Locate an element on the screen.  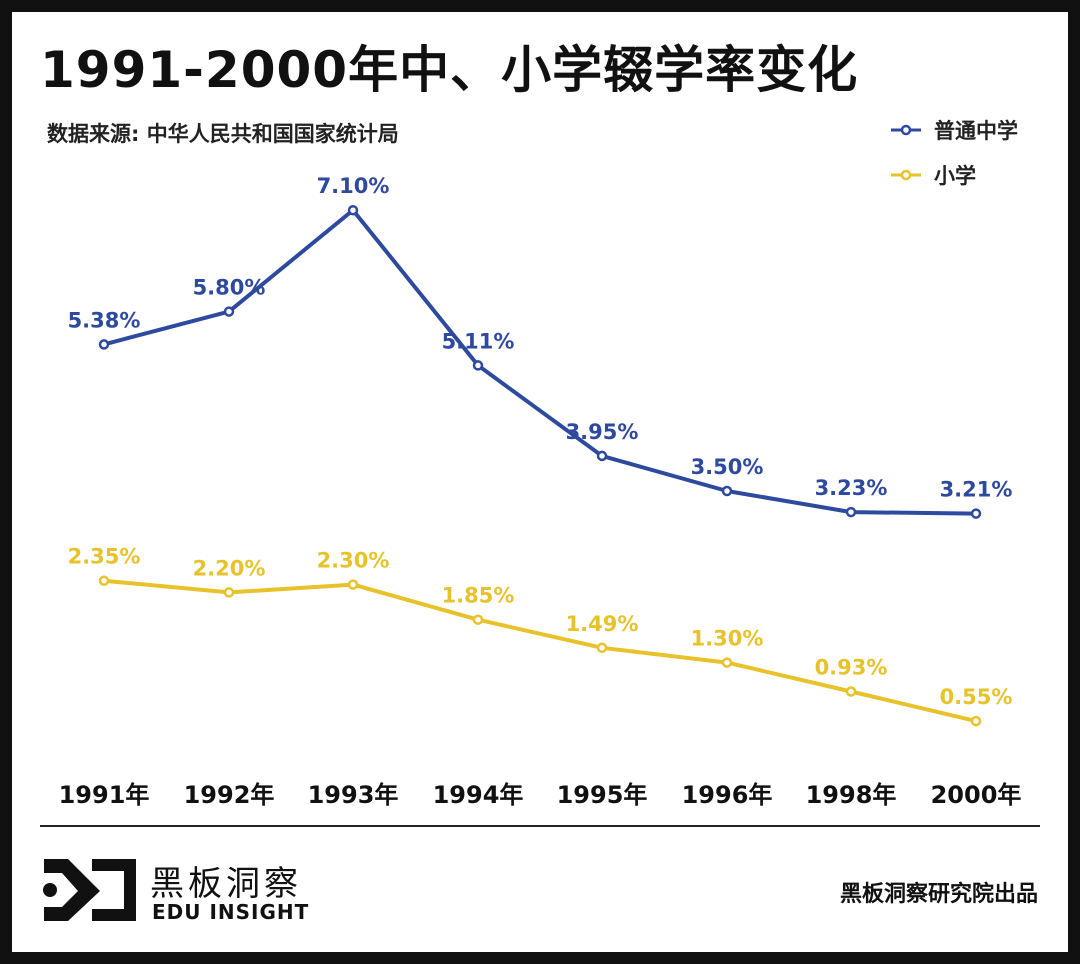
data-source: 数据来源: 中华人民共和国国家统计局 is located at coordinates (223, 134).